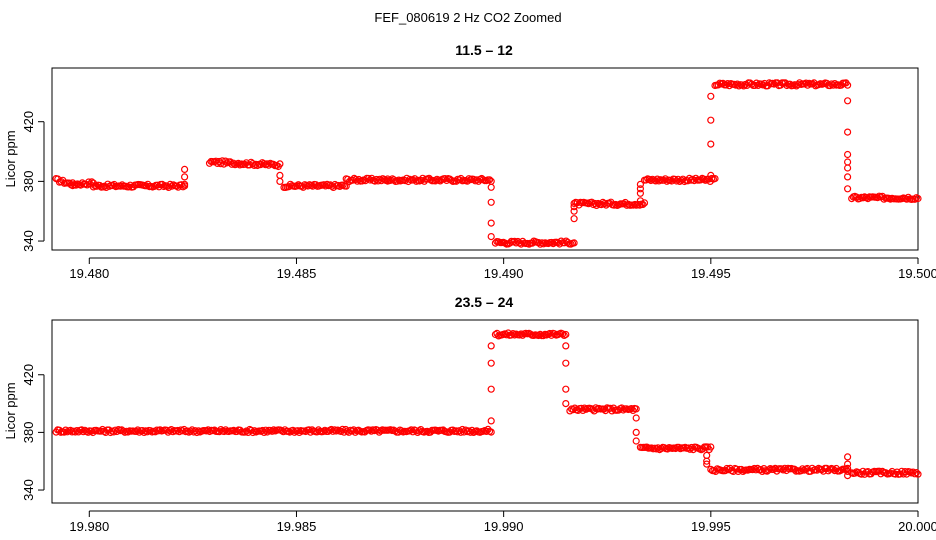 The height and width of the screenshot is (540, 936). Describe the element at coordinates (504, 526) in the screenshot. I see `bottom-x-tick-label: 19.990` at that location.